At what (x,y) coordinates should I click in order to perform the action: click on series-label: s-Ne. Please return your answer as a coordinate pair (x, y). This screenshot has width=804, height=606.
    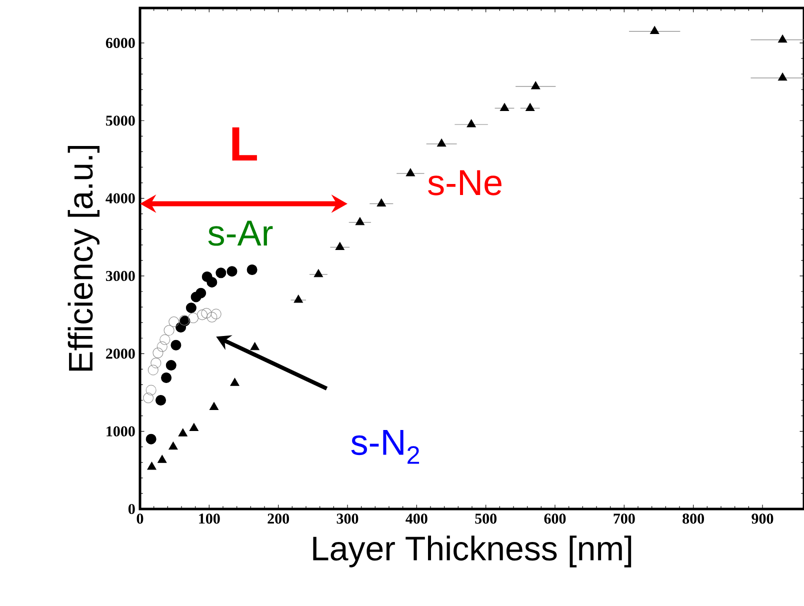
    Looking at the image, I should click on (465, 183).